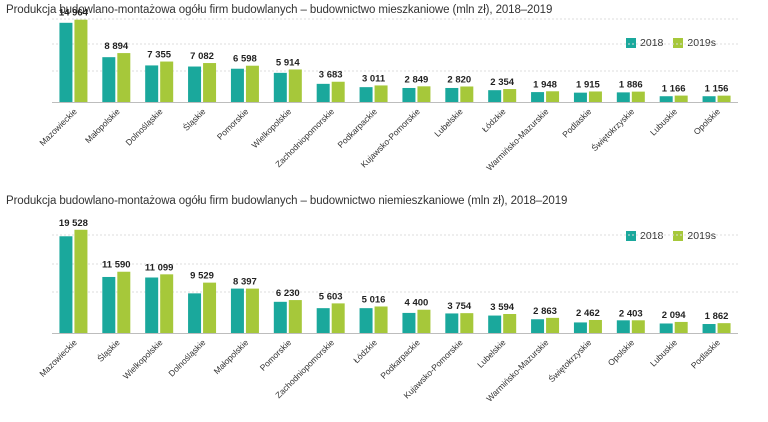 The image size is (768, 422). Describe the element at coordinates (116, 46) in the screenshot. I see `data-label: 8 894` at that location.